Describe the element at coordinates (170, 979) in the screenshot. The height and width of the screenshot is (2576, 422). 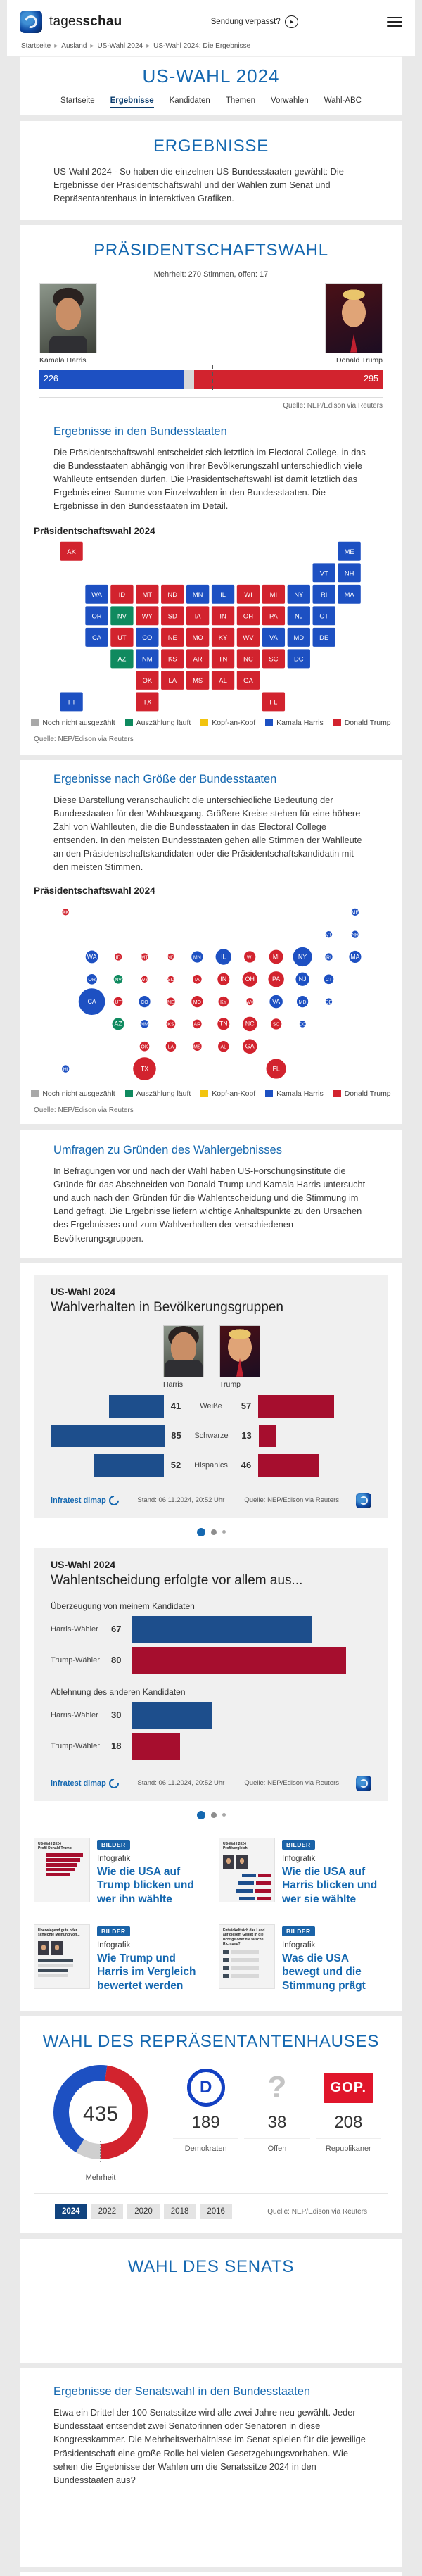
I see `state-bubble-SD: SD` at that location.